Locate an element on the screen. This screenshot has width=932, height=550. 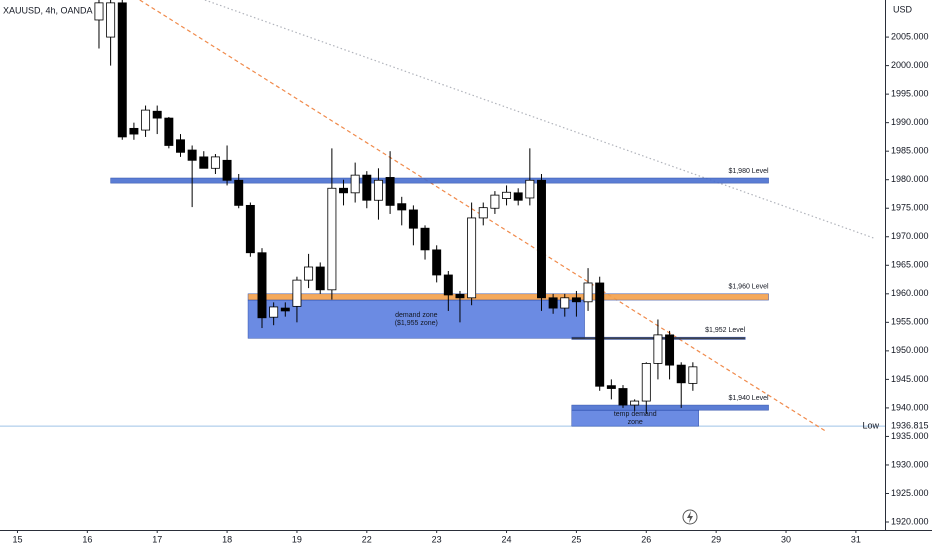
y-tick-label: 1980.000 is located at coordinates (910, 179).